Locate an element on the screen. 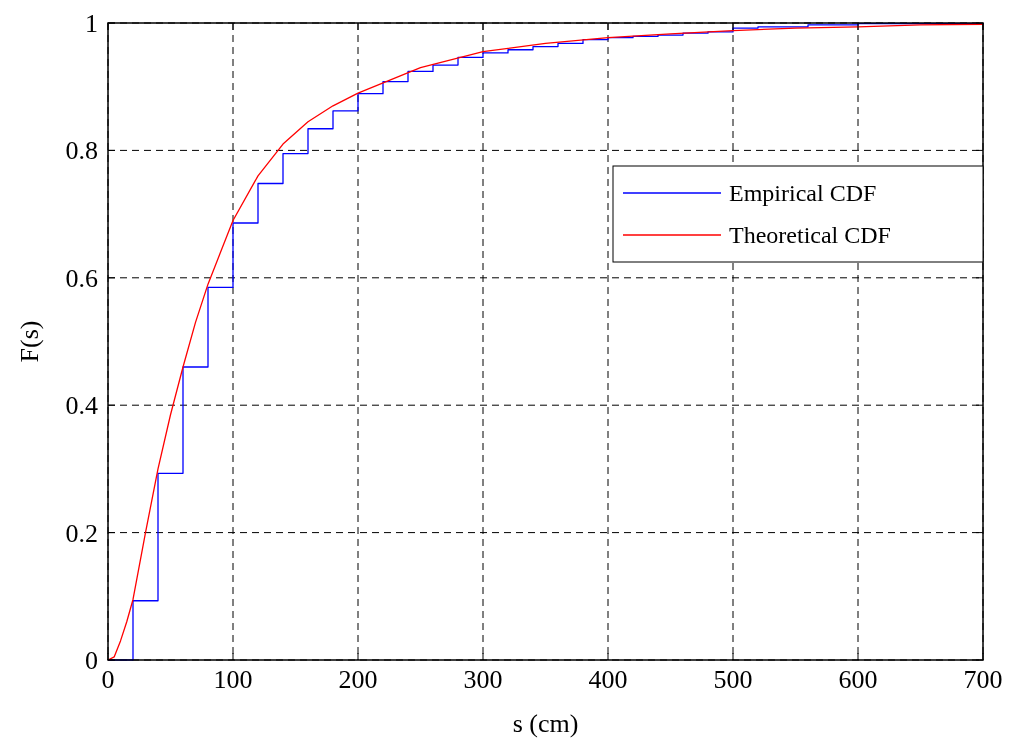  x-axis-title: s (cm) is located at coordinates (545, 723).